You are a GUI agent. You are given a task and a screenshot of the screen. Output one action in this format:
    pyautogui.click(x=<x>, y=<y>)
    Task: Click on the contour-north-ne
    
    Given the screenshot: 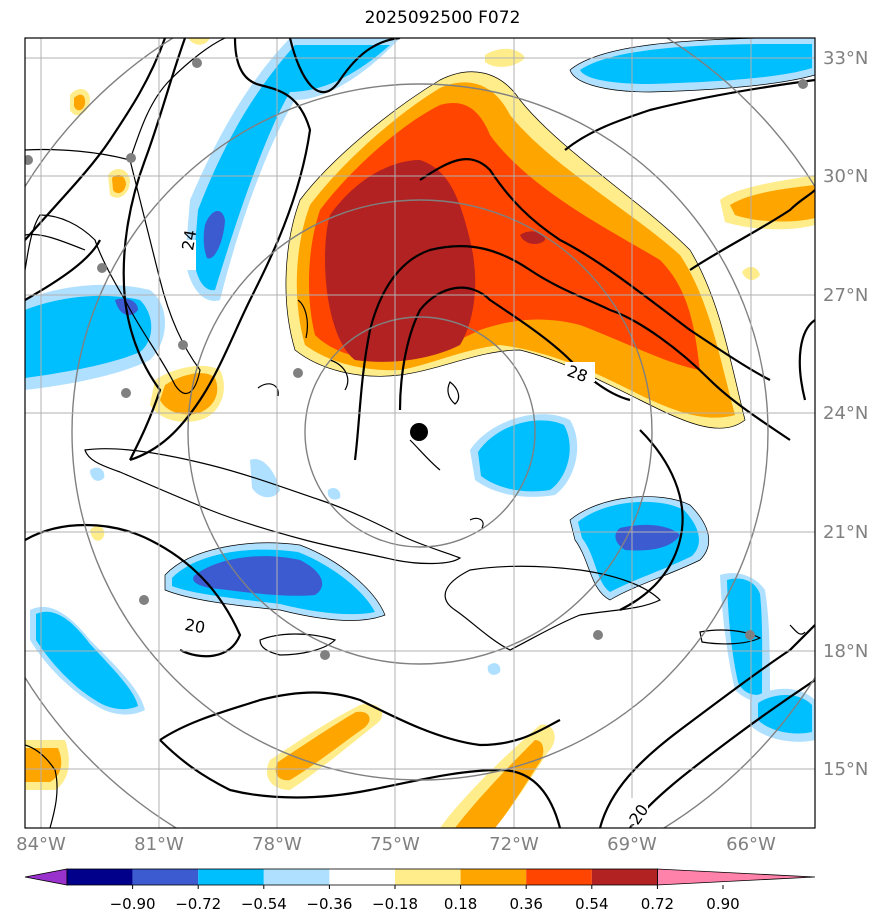 What is the action you would take?
    pyautogui.click(x=595, y=269)
    